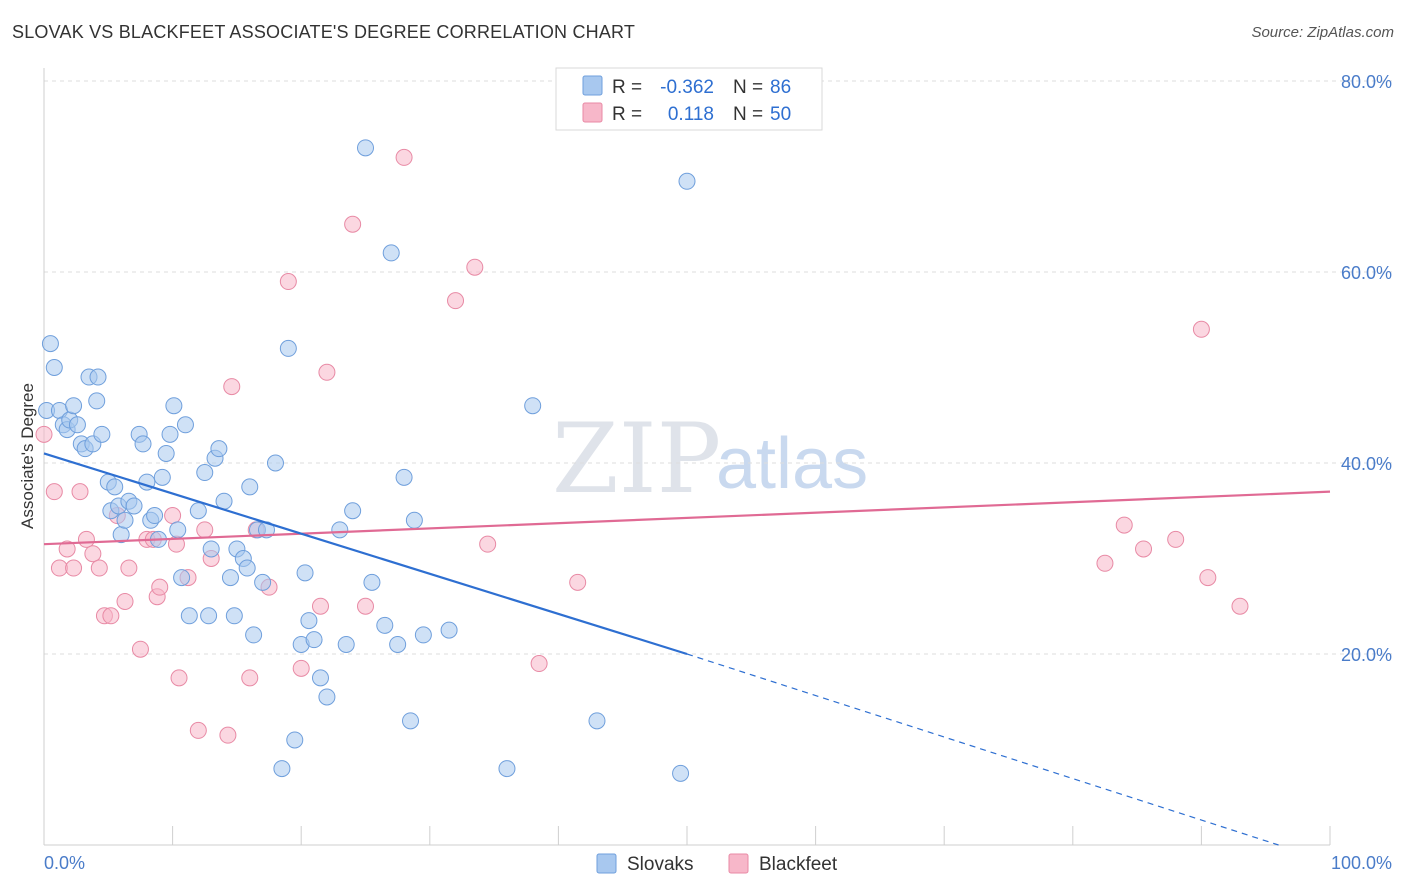  What do you see at coordinates (636, 459) in the screenshot?
I see `watermark-zip: ZIP` at bounding box center [636, 459].